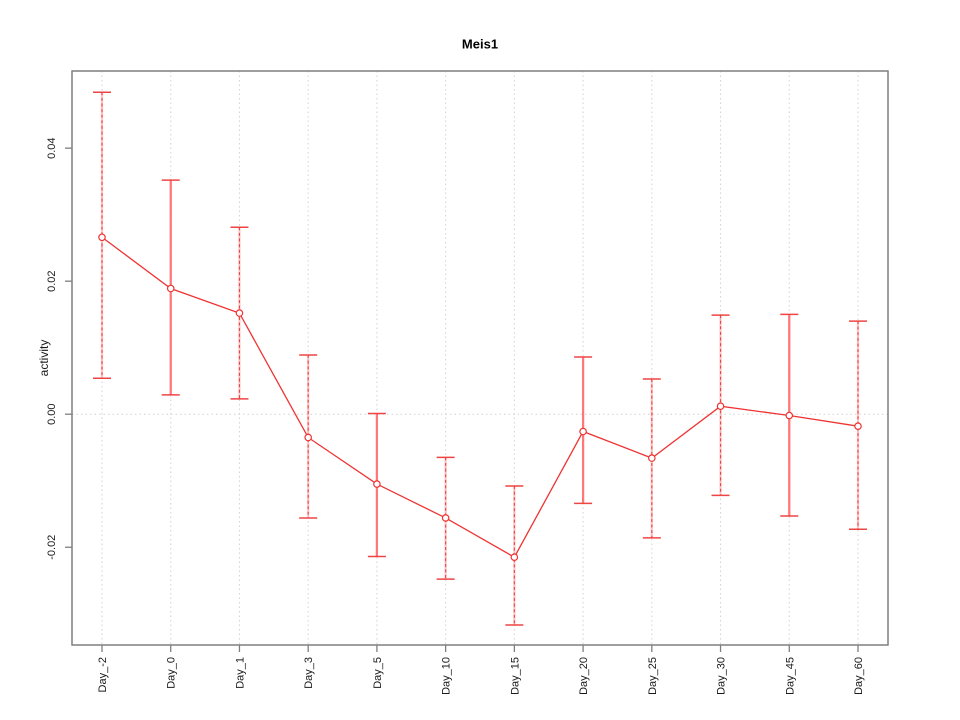  I want to click on chart-title: Meis1, so click(480, 44).